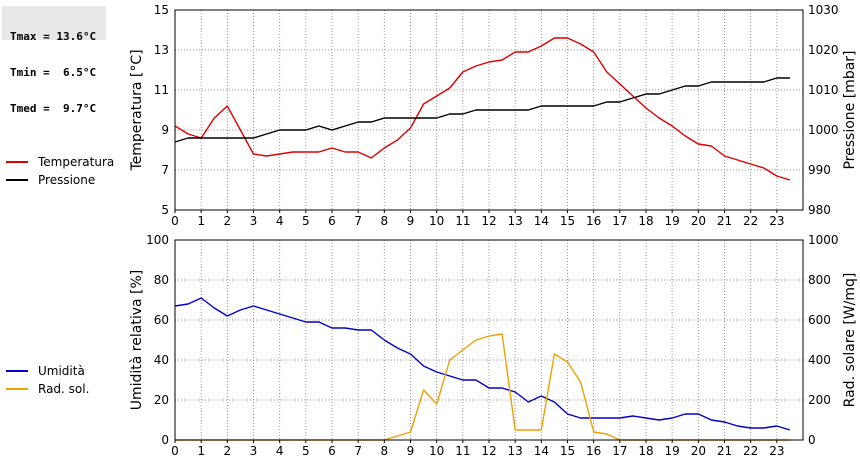 The width and height of the screenshot is (860, 460). Describe the element at coordinates (53, 108) in the screenshot. I see `stat-tmed: Tmed = 9.7°C` at that location.